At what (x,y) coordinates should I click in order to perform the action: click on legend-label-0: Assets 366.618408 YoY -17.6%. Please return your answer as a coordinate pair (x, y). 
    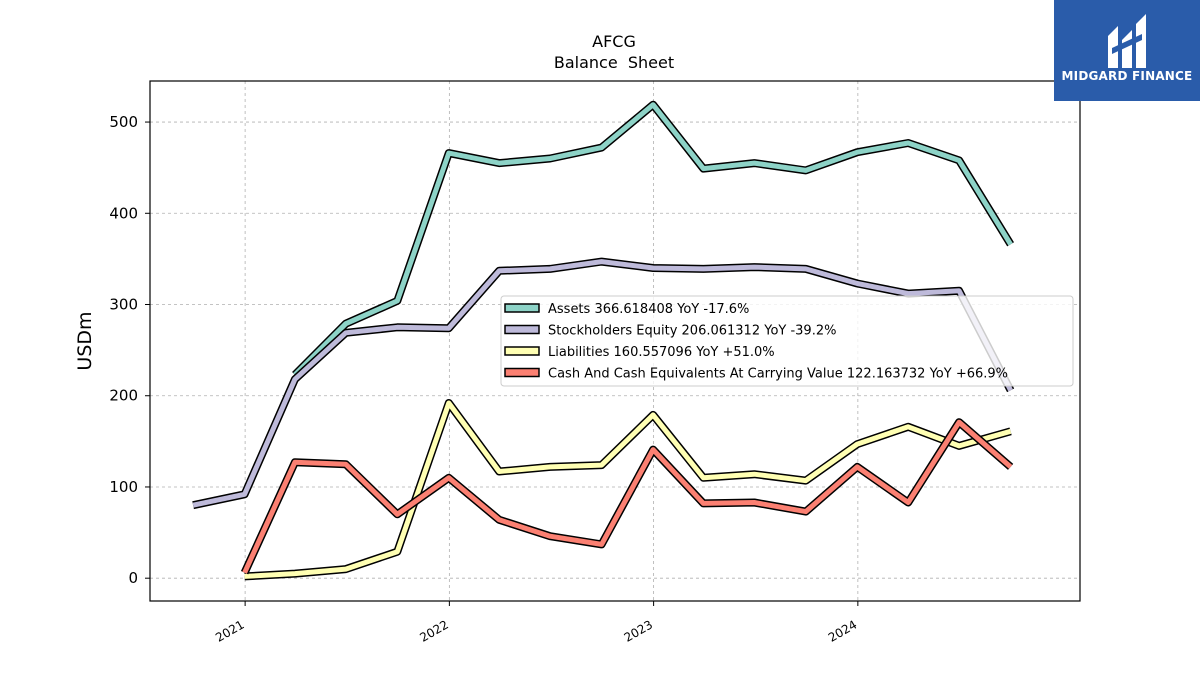
    Looking at the image, I should click on (648, 309).